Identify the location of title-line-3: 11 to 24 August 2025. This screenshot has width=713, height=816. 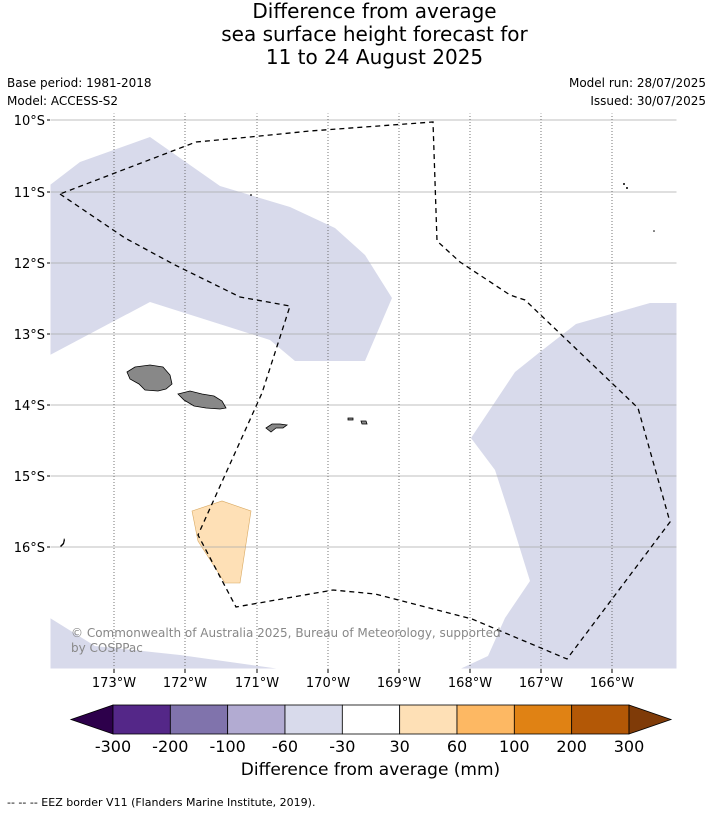
(374, 57).